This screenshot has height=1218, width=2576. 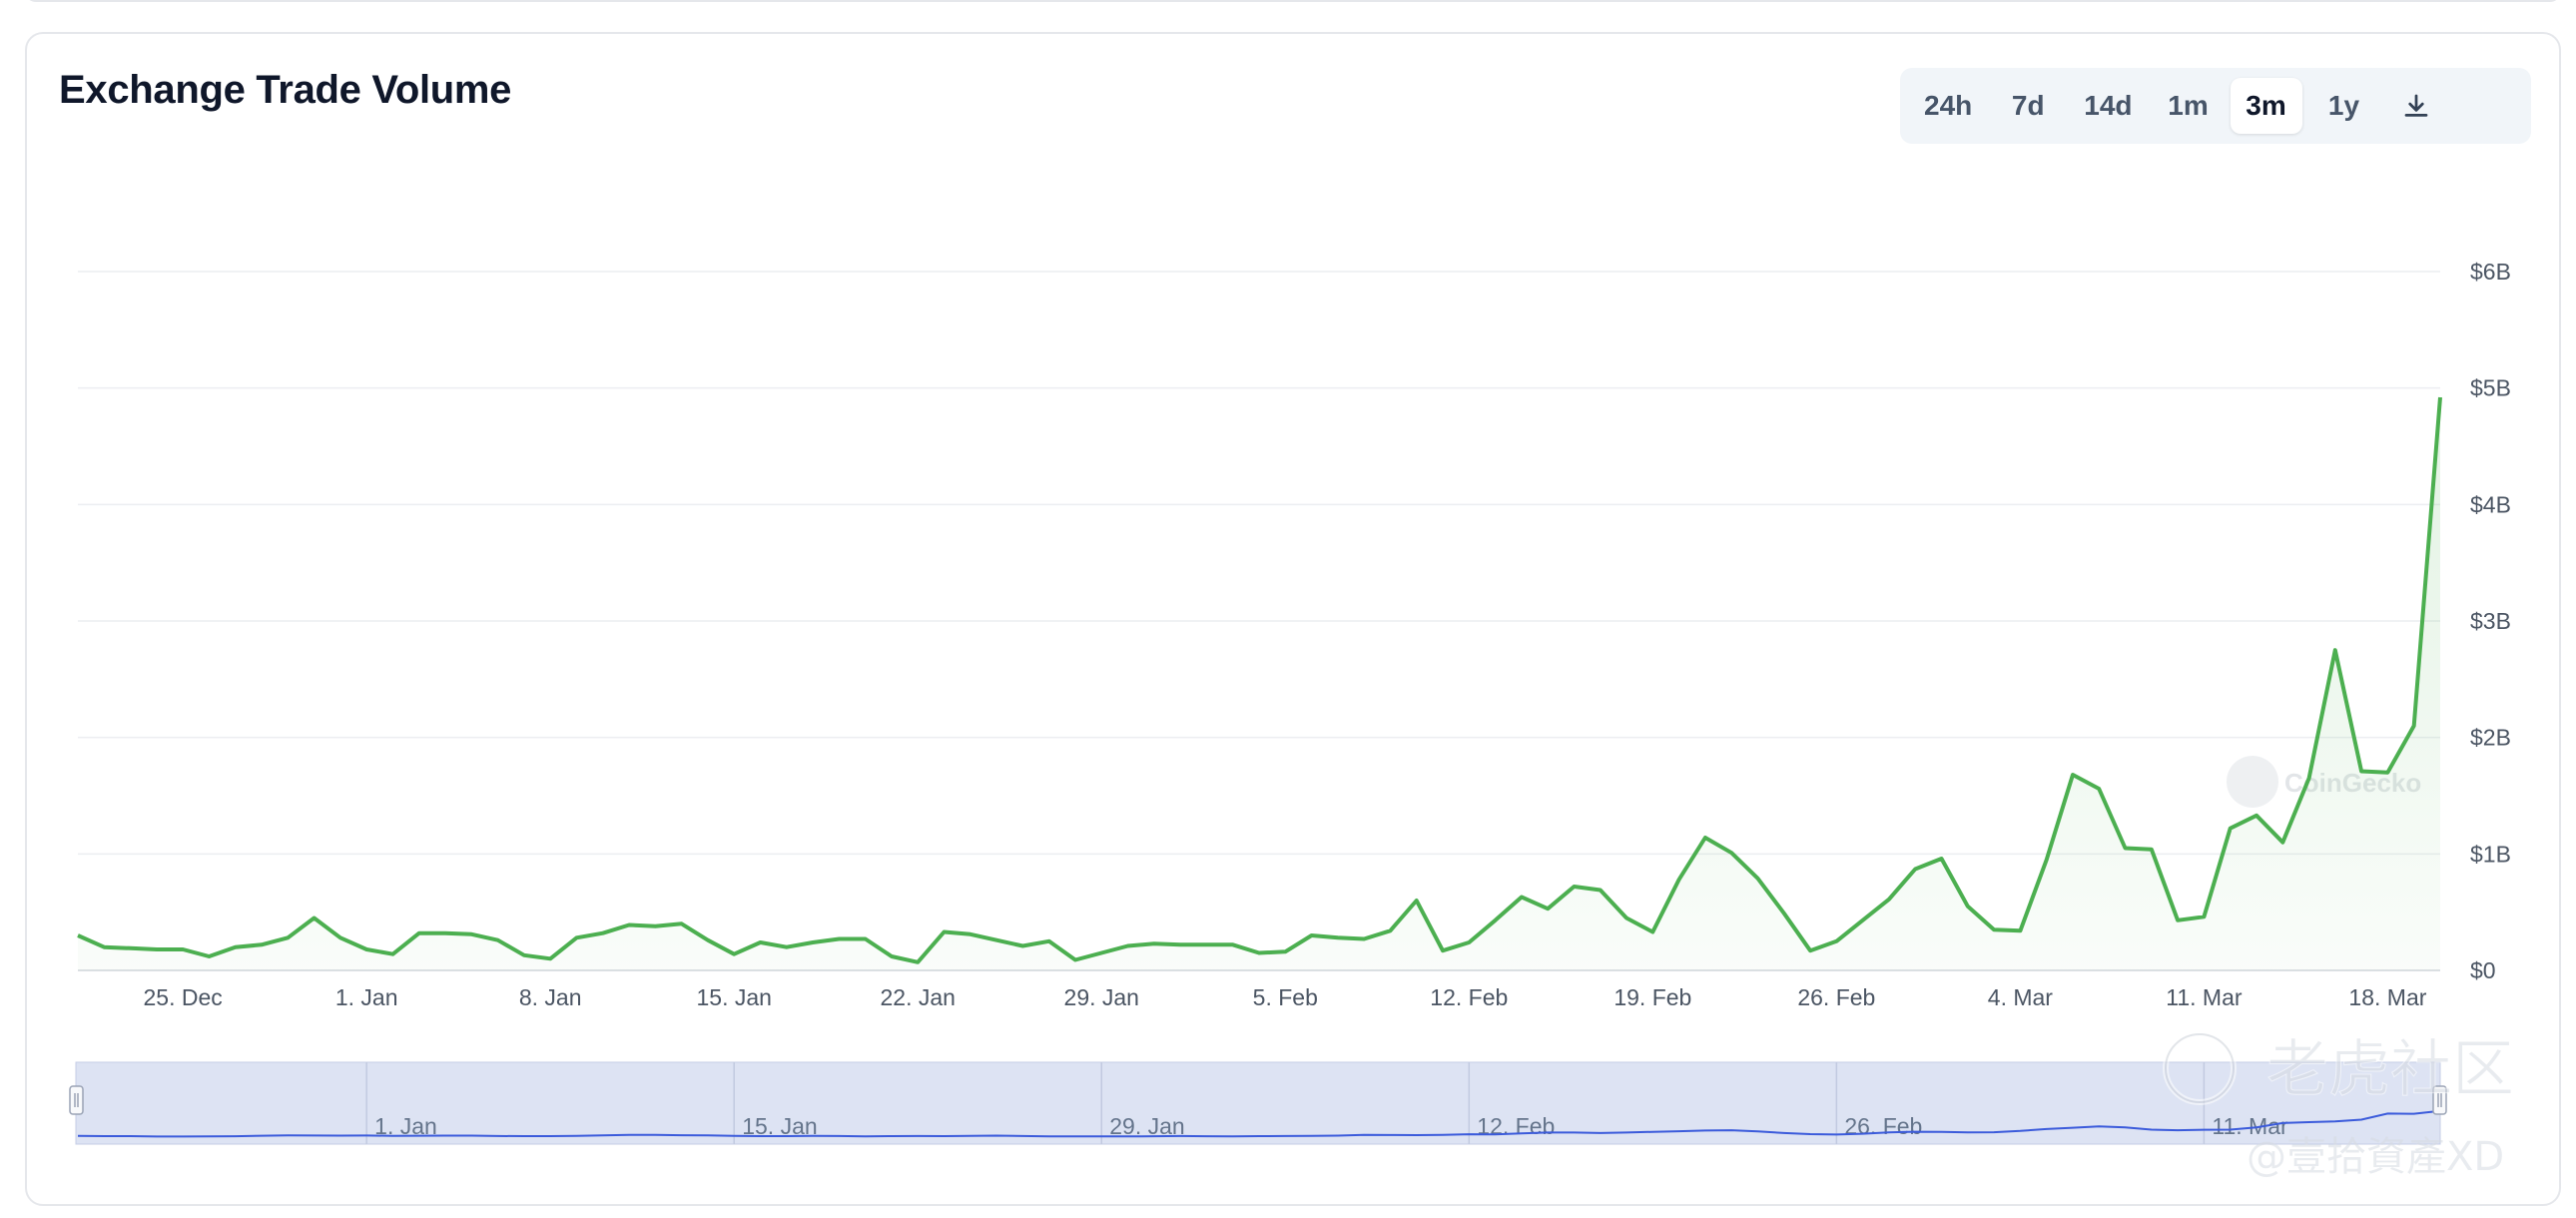 What do you see at coordinates (2108, 106) in the screenshot?
I see `range-14d-button: 14d` at bounding box center [2108, 106].